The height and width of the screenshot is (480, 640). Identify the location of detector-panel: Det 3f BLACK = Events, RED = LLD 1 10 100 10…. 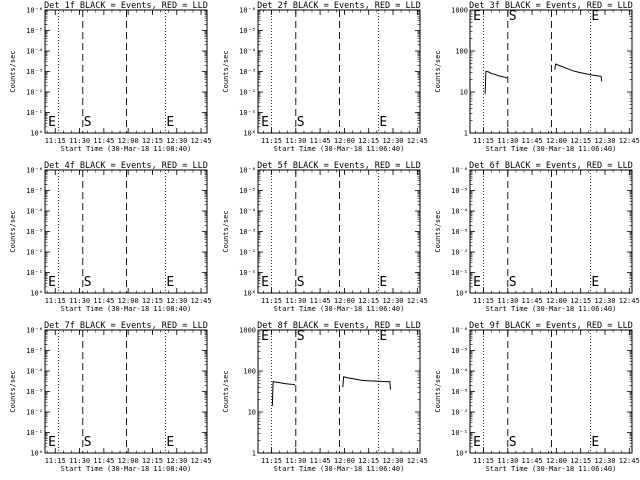
(537, 77).